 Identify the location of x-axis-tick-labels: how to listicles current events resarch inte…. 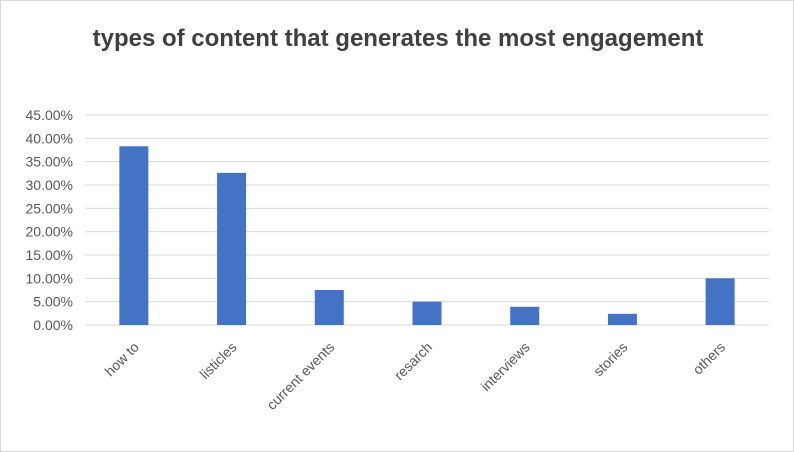
(414, 376).